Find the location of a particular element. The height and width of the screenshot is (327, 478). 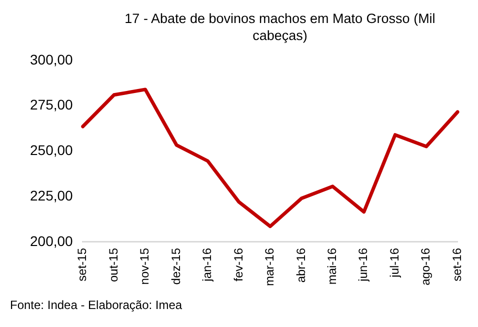

source-note: Fonte: Indea - Elaboração: Imea is located at coordinates (96, 305).